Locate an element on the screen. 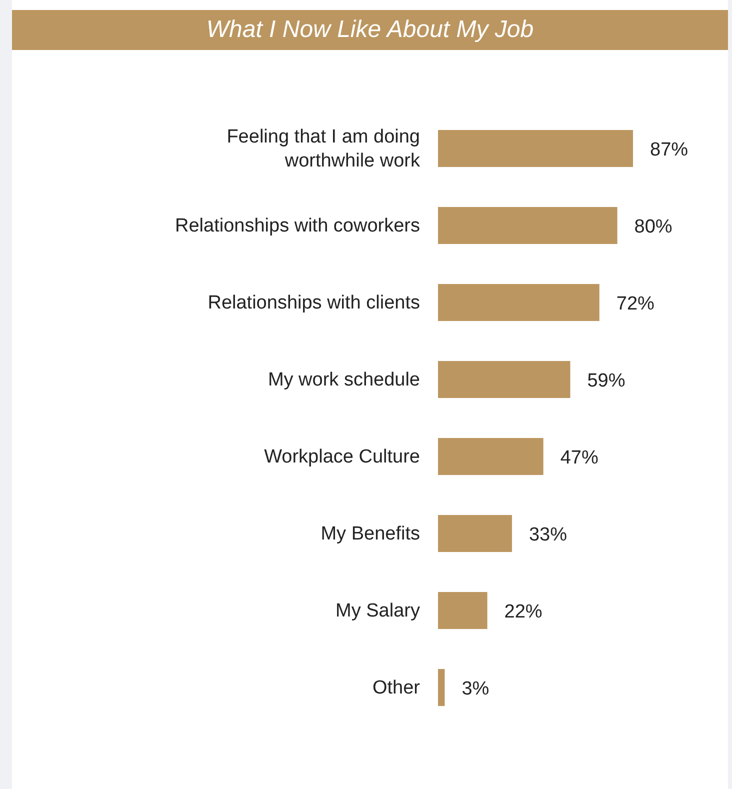  data-label: 22% is located at coordinates (523, 611).